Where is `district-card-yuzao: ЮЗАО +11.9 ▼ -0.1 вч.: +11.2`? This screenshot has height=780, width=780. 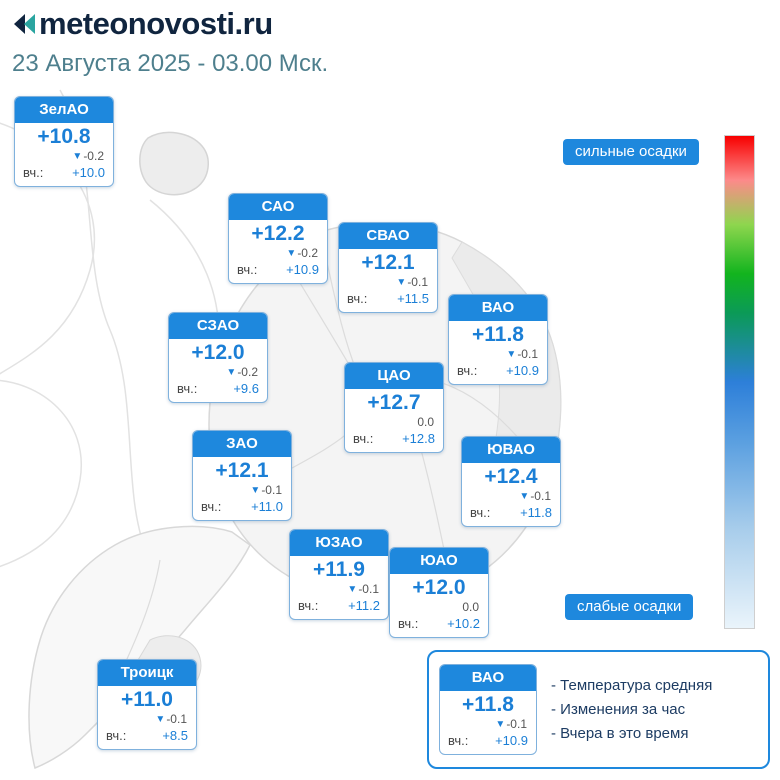
district-card-yuzao: ЮЗАО +11.9 ▼ -0.1 вч.: +11.2 is located at coordinates (339, 574).